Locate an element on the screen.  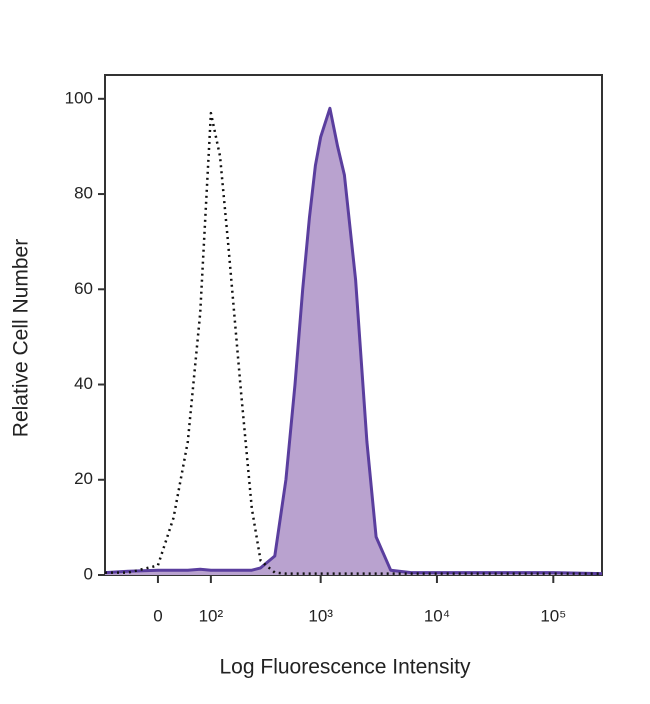
y-axis-title: Relative Cell Number is located at coordinates (21, 338).